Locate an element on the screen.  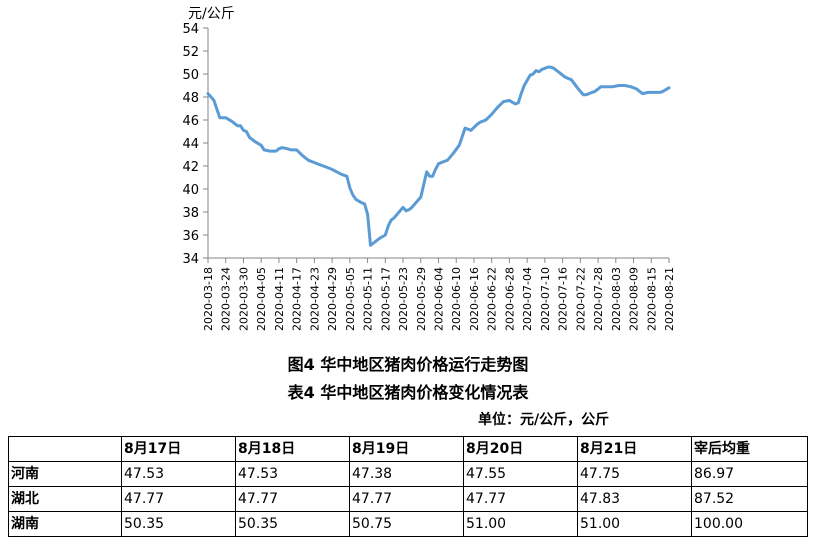
table-cell: 50.75 is located at coordinates (406, 524).